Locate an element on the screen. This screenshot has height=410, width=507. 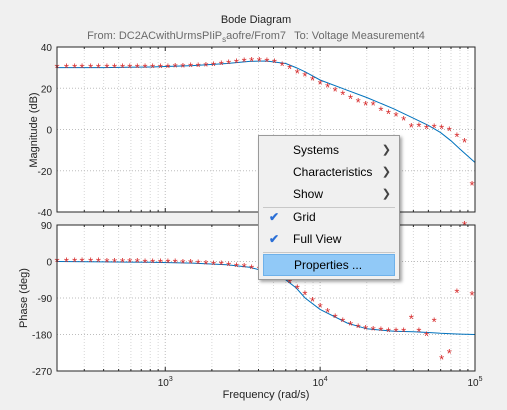
menu-item-systems: Systems ❯ is located at coordinates (329, 150).